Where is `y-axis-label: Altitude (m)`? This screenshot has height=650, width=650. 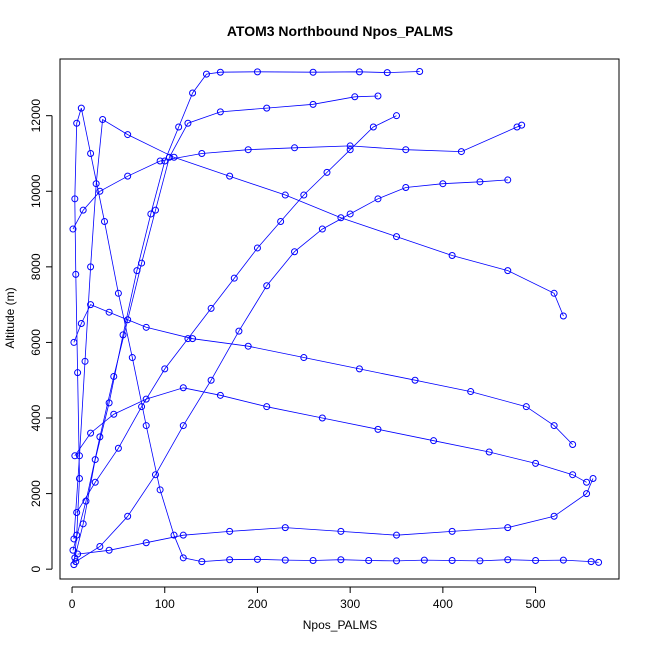
y-axis-label: Altitude (m) is located at coordinates (10, 317).